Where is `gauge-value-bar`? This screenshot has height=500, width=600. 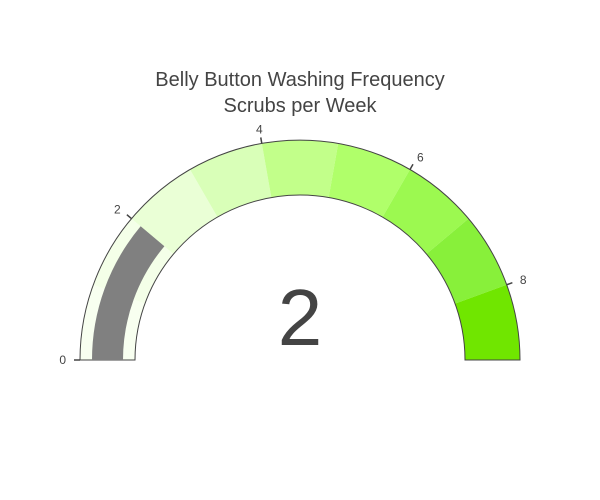
gauge-value-bar is located at coordinates (128, 293).